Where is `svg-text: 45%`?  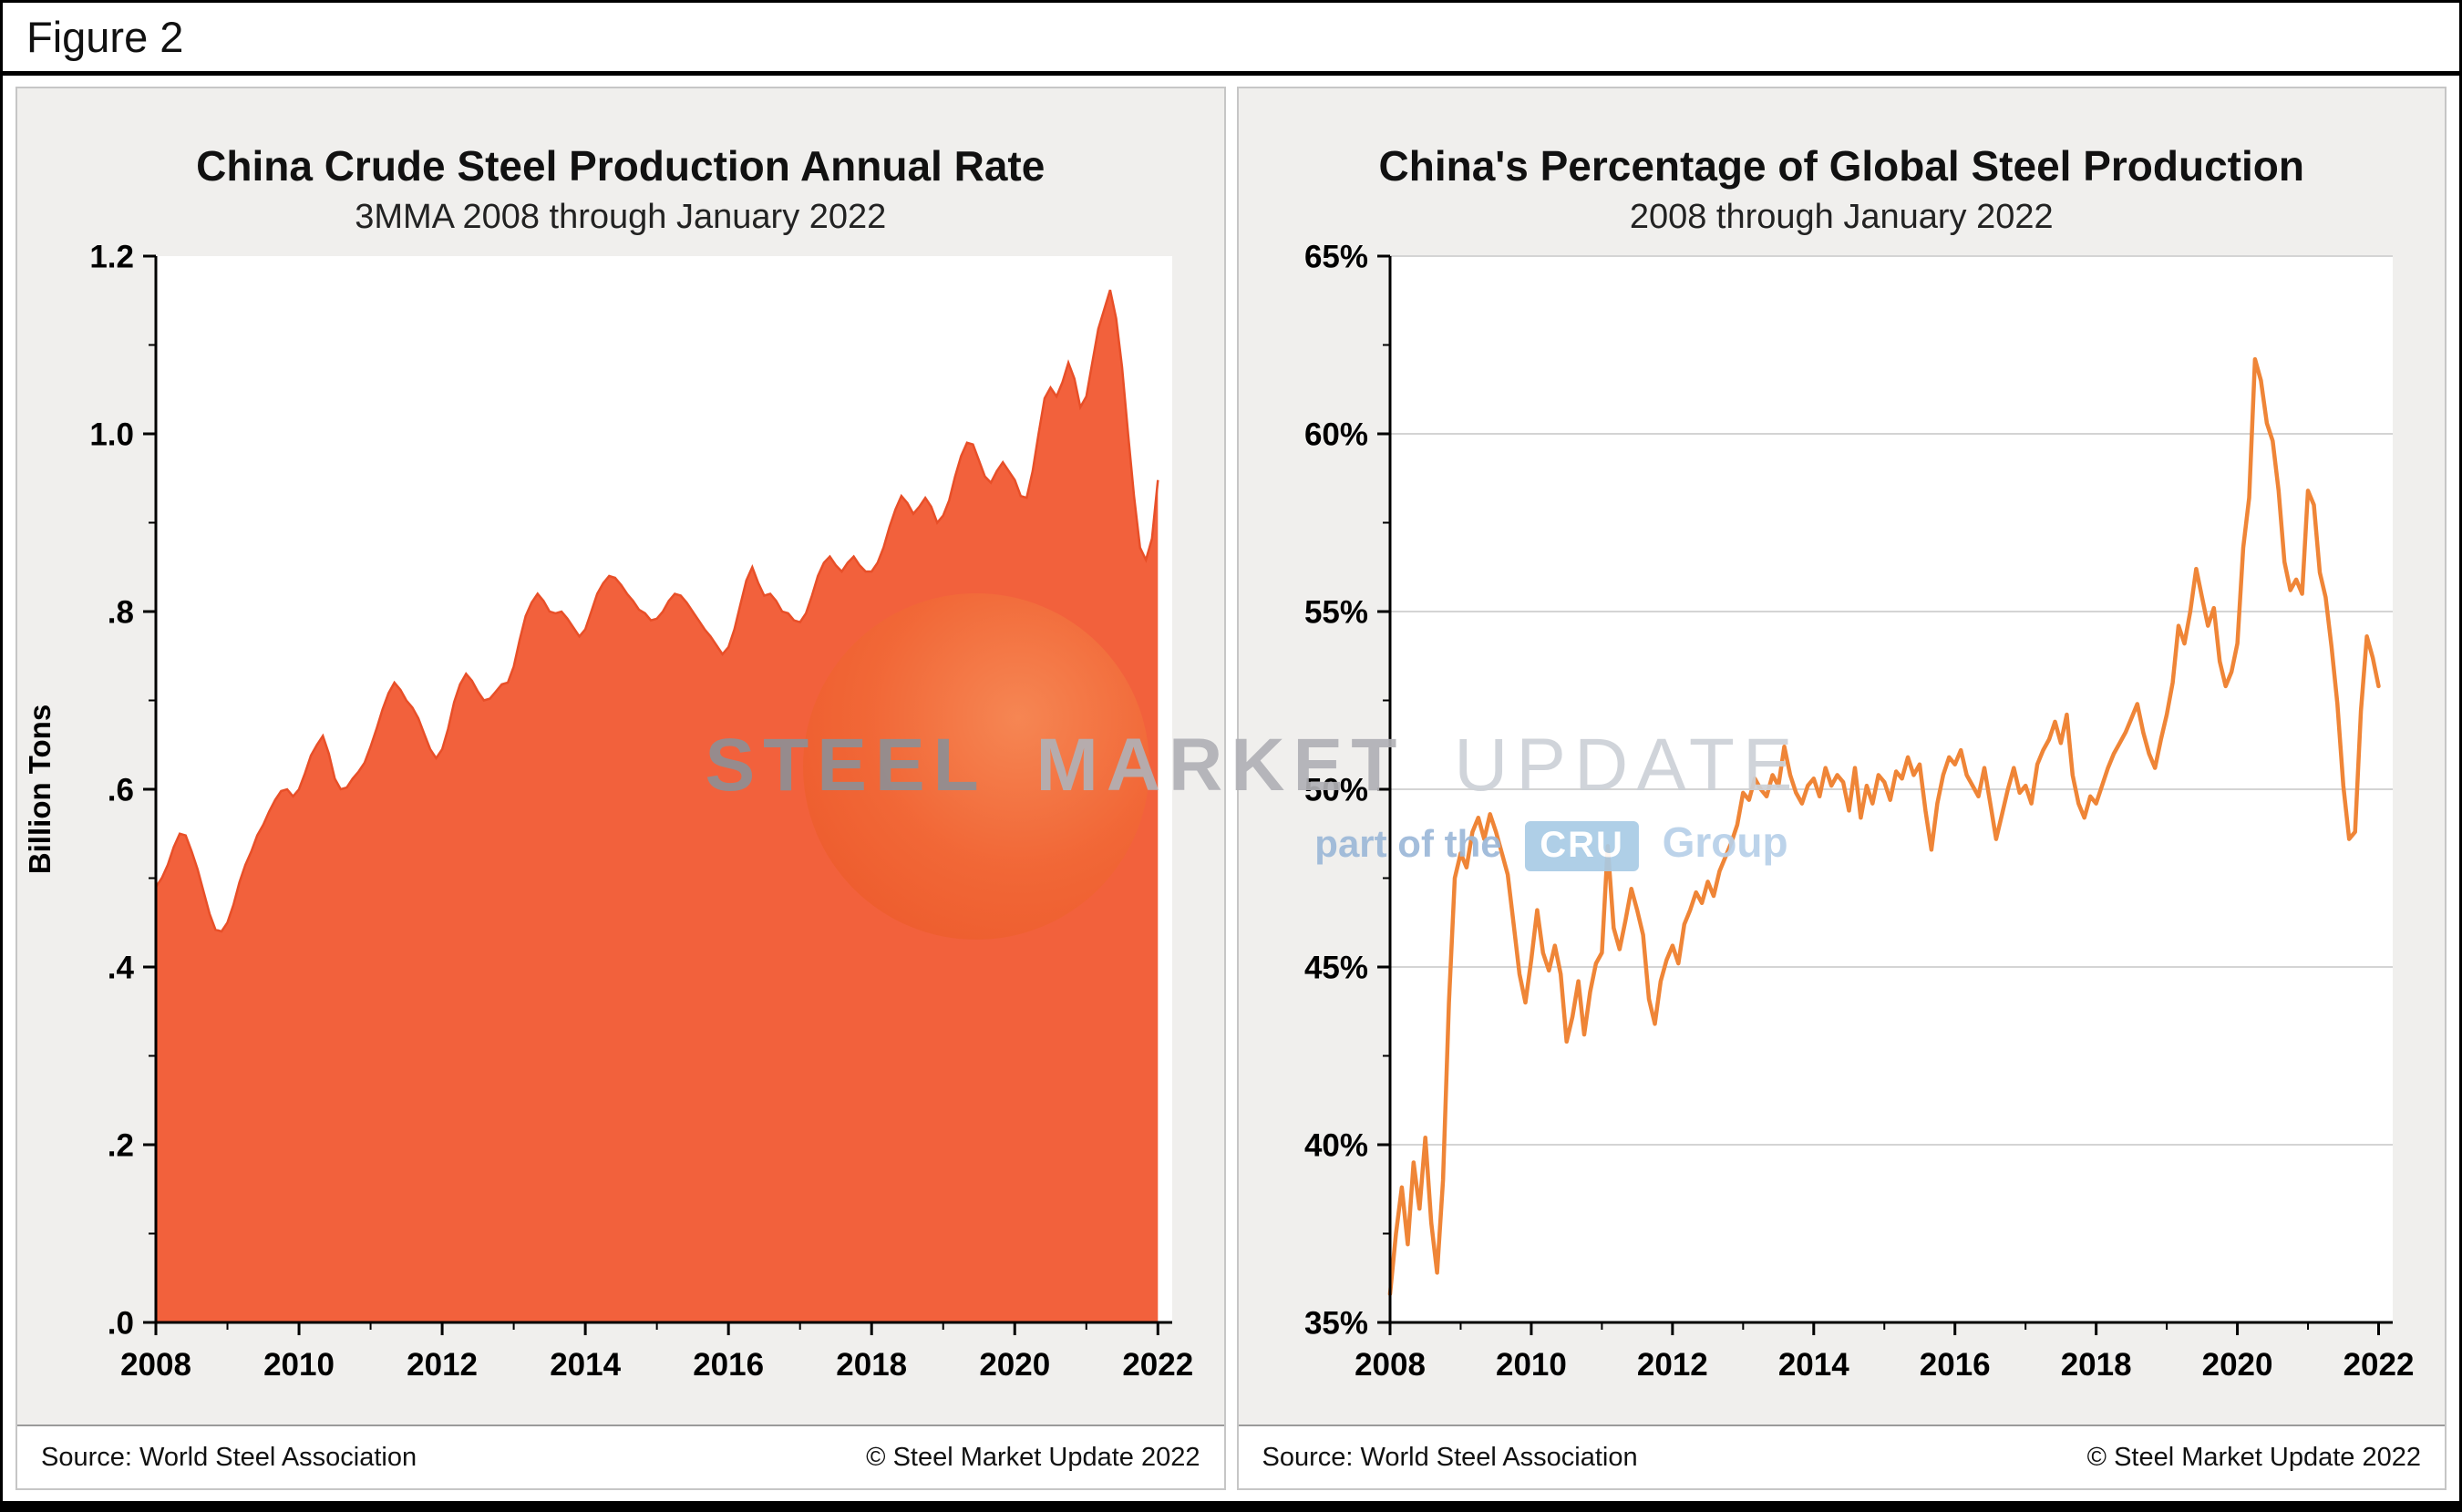 svg-text: 45% is located at coordinates (1336, 967).